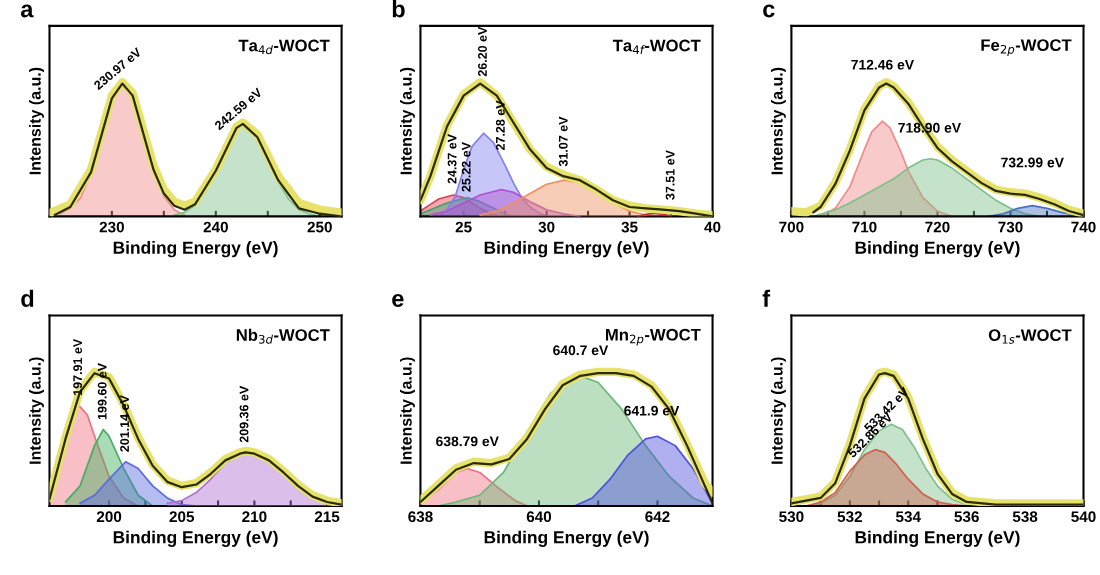 Image resolution: width=1100 pixels, height=575 pixels. Describe the element at coordinates (111, 227) in the screenshot. I see `x-tick-label: 230` at that location.